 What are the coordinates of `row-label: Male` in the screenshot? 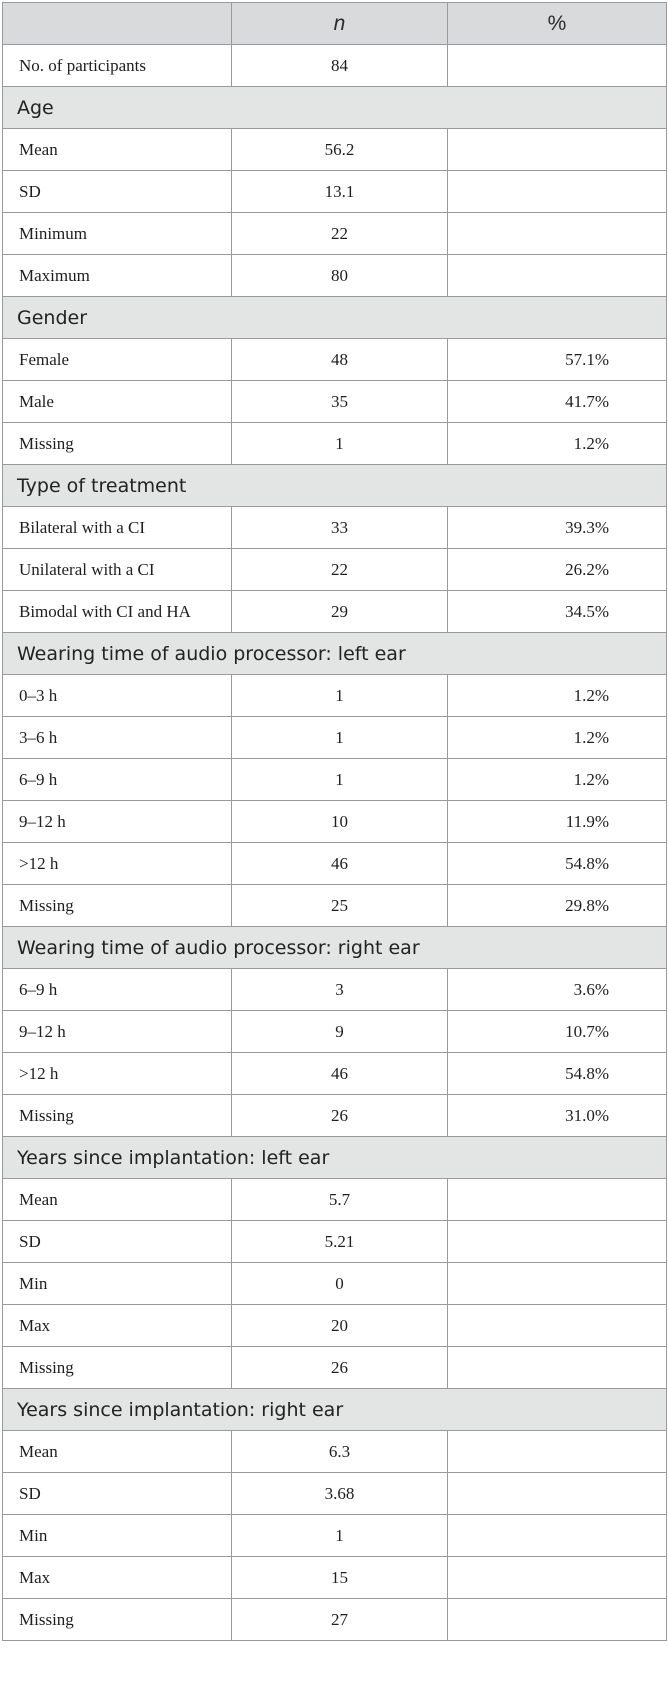 It's located at (117, 401).